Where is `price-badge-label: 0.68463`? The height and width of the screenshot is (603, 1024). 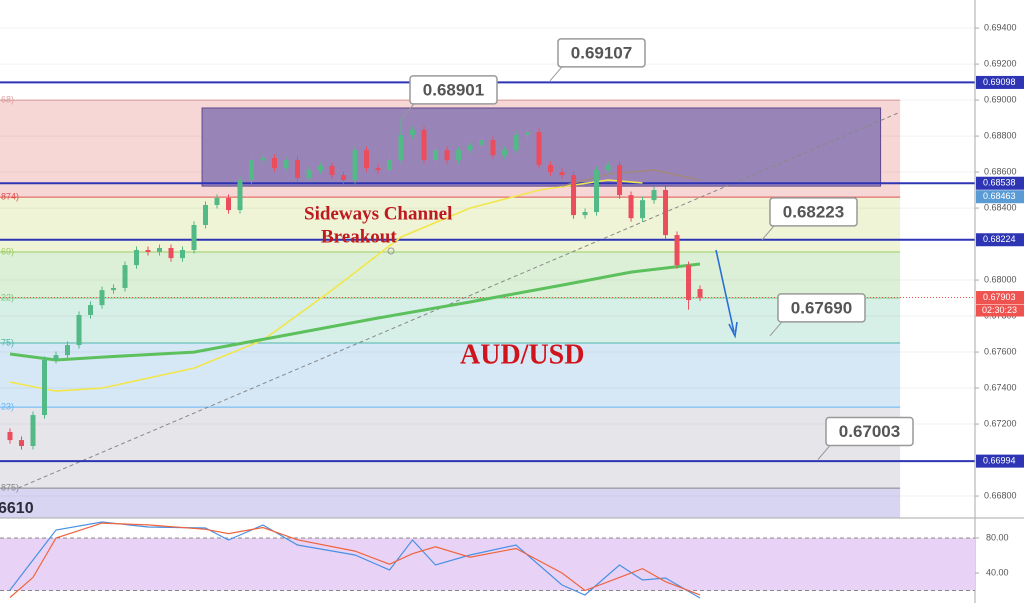
price-badge-label: 0.68463 is located at coordinates (999, 196).